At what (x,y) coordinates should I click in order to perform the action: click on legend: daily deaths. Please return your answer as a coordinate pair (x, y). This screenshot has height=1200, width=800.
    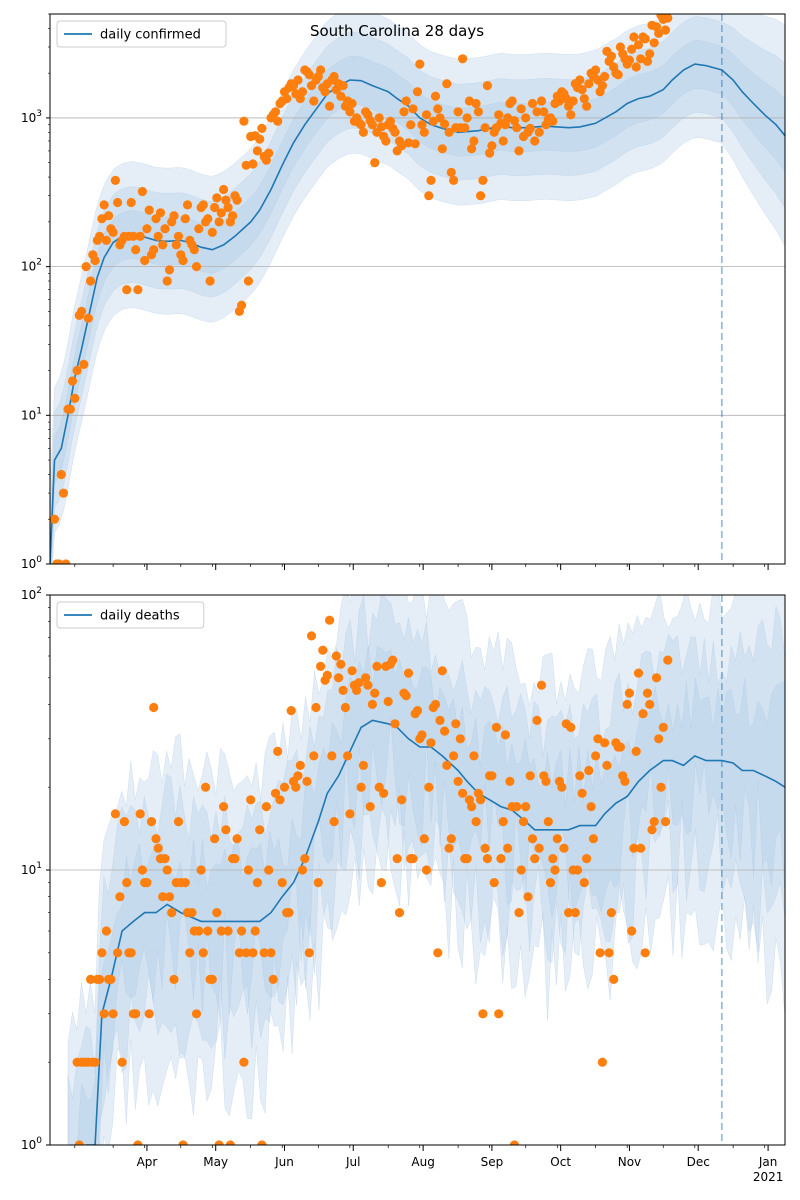
    Looking at the image, I should click on (130, 615).